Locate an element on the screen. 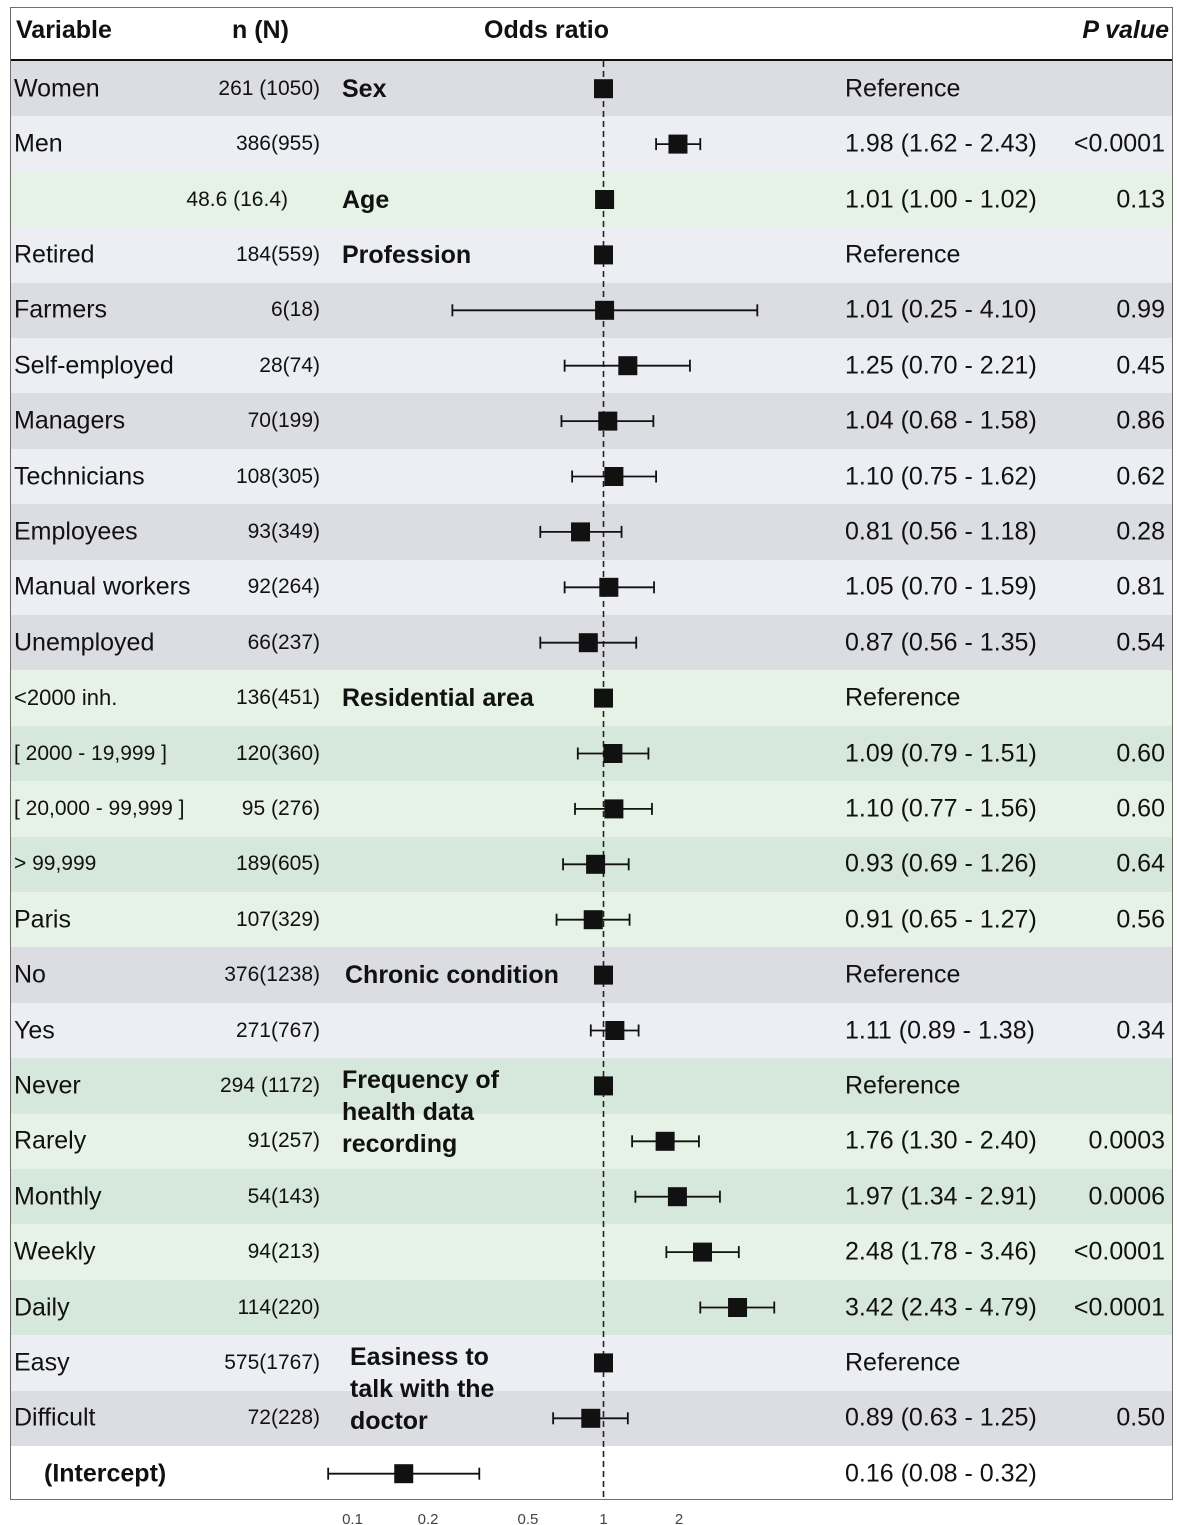 The width and height of the screenshot is (1177, 1525). row-label: <2000 inh. is located at coordinates (66, 698).